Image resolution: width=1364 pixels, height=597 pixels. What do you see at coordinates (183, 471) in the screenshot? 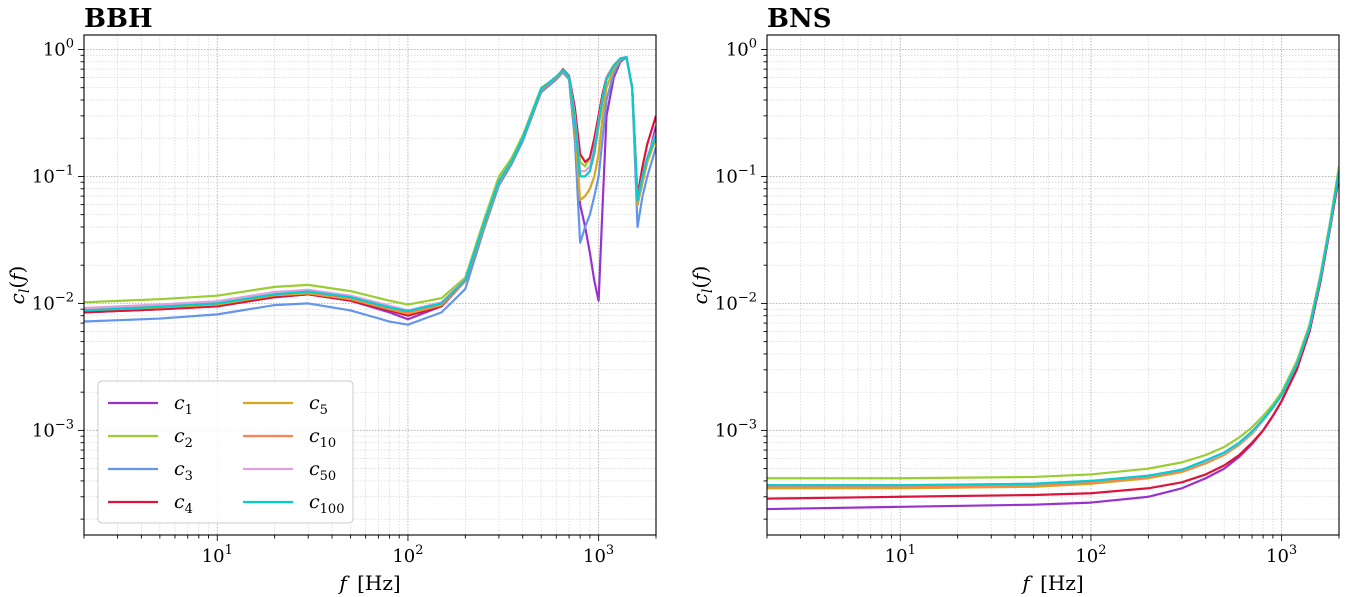
I see `legend-label: c3` at bounding box center [183, 471].